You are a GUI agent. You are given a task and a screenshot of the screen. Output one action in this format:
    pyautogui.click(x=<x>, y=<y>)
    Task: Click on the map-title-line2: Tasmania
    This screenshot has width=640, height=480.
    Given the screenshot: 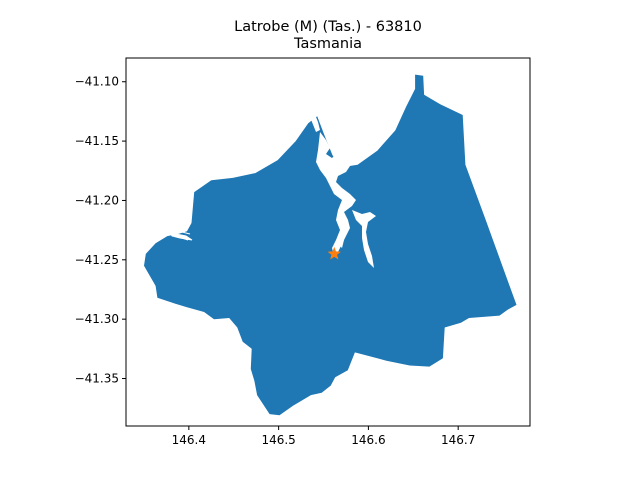 What is the action you would take?
    pyautogui.click(x=327, y=44)
    